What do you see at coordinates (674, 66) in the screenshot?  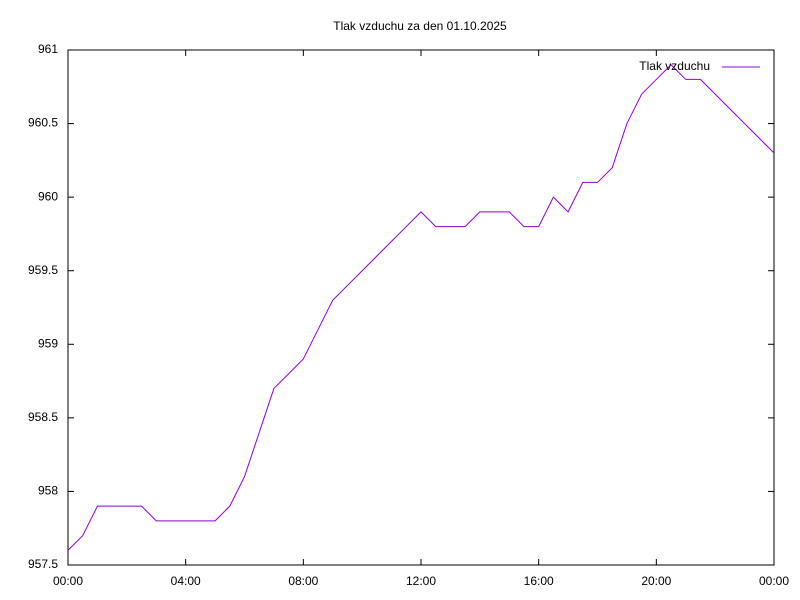 I see `legend-label: Tlak vzduchu` at bounding box center [674, 66].